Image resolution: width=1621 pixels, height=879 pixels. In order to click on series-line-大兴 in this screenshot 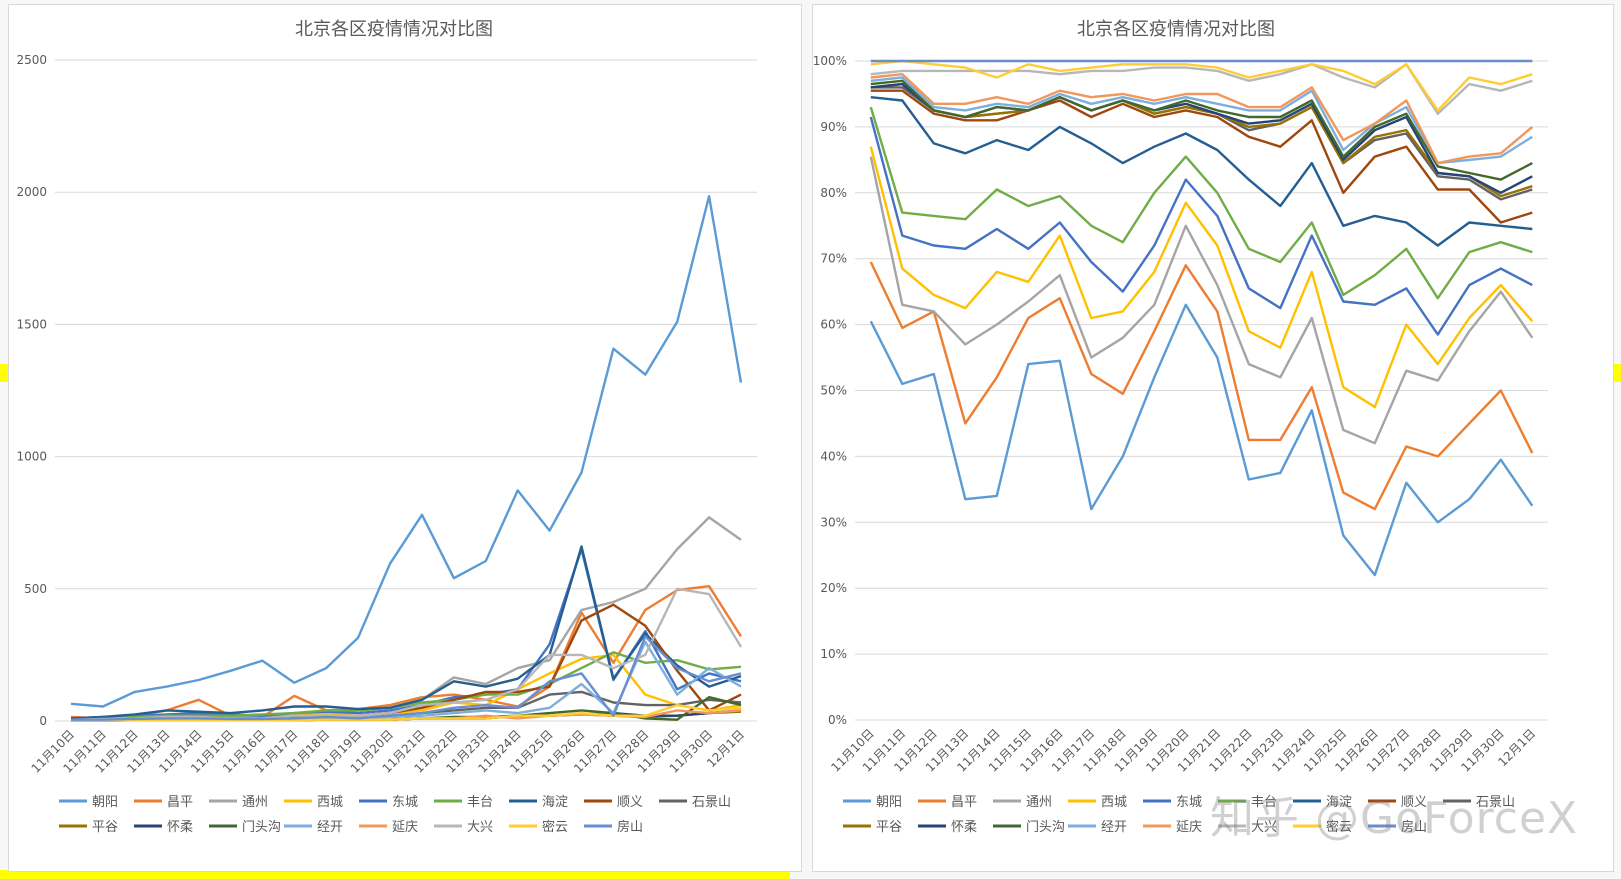, I will do `click(406, 654)`.